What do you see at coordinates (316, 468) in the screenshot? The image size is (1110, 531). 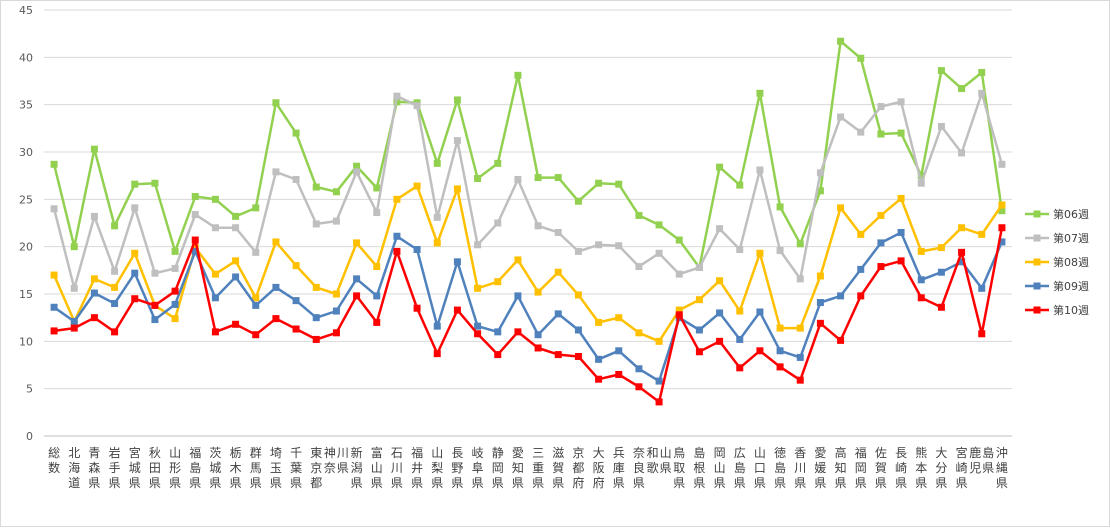 I see `x-tick-label: 東京都` at bounding box center [316, 468].